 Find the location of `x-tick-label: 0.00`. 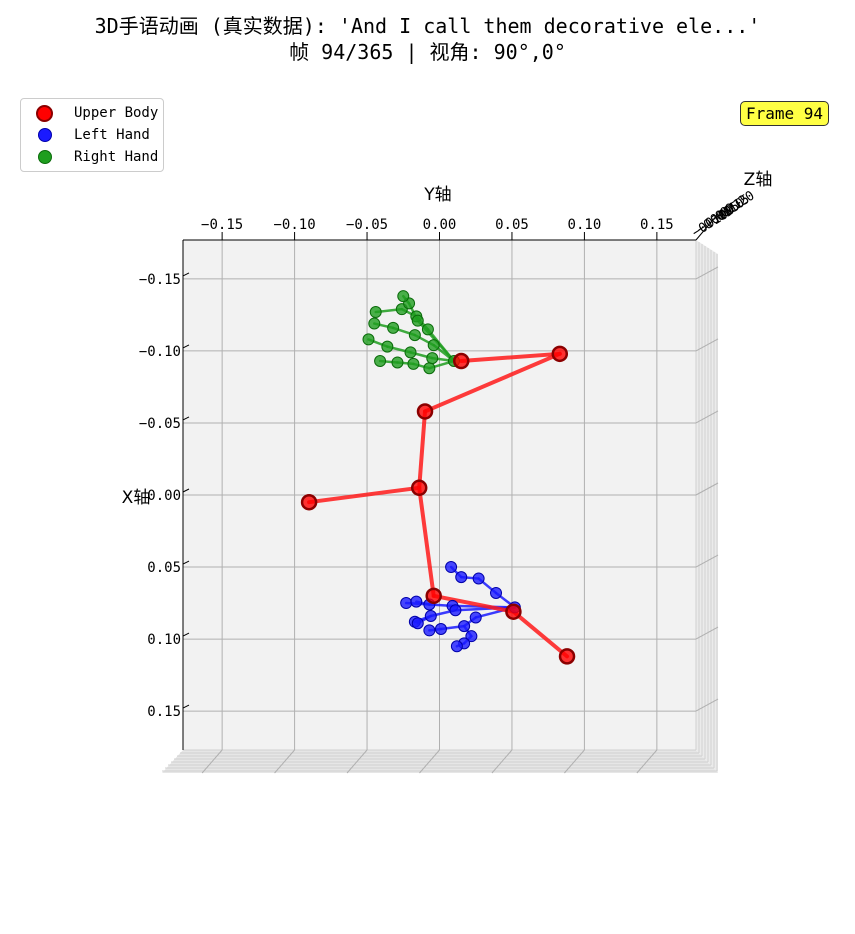

x-tick-label: 0.00 is located at coordinates (440, 225).